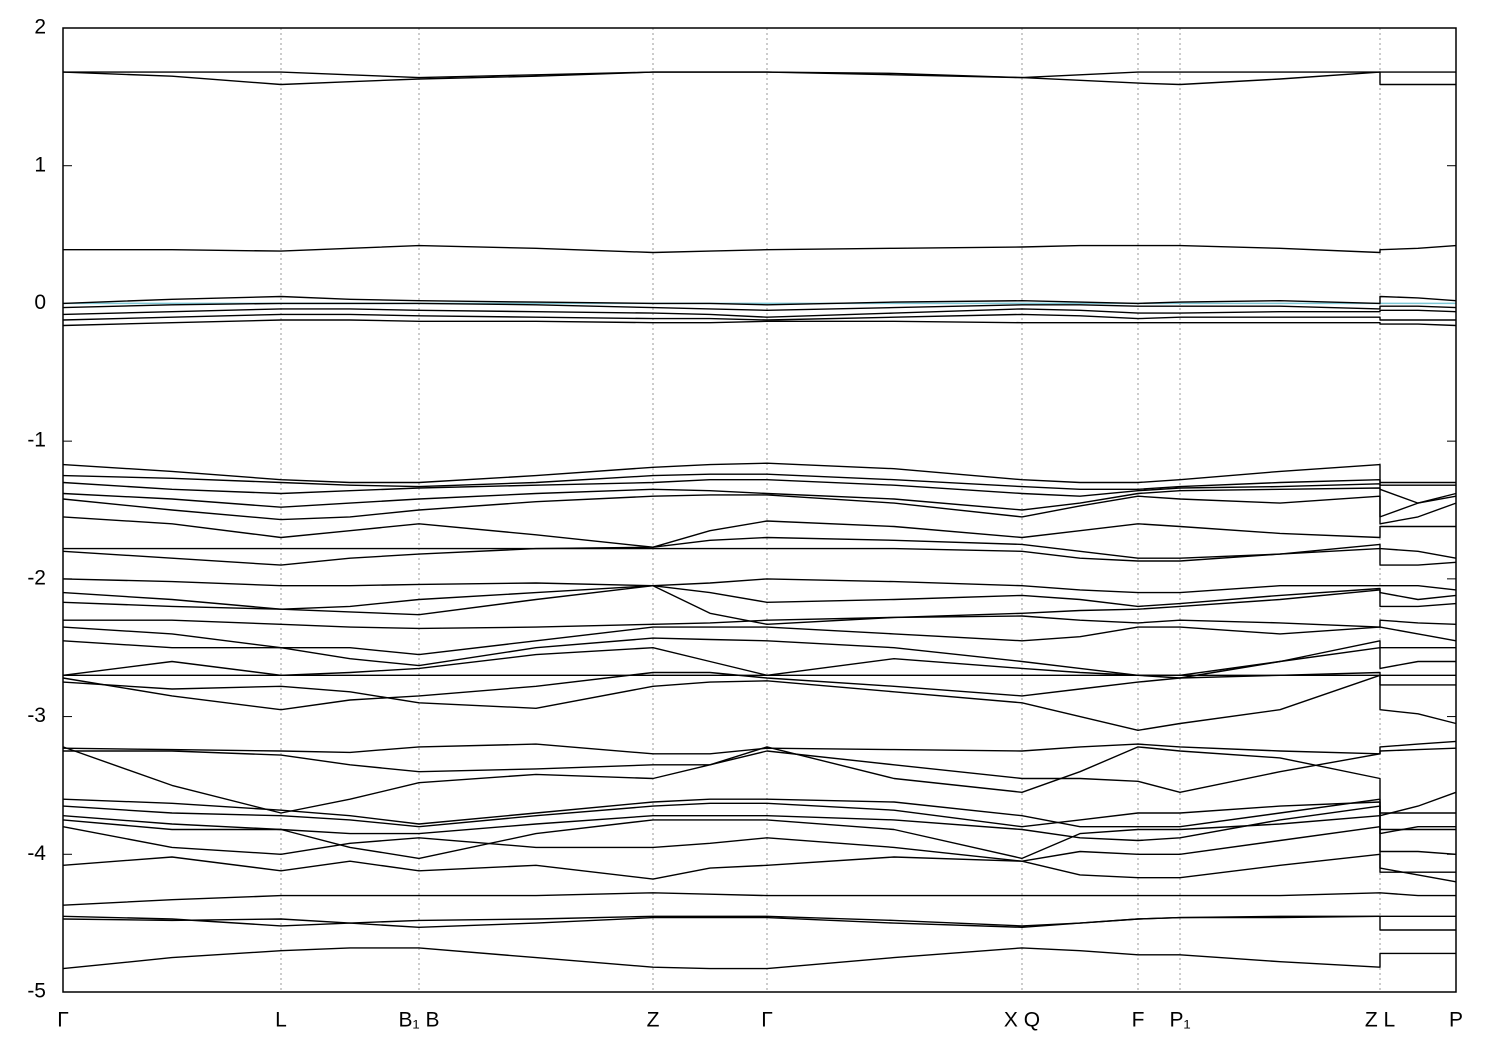  What do you see at coordinates (36, 991) in the screenshot?
I see `y-tick-label: -5` at bounding box center [36, 991].